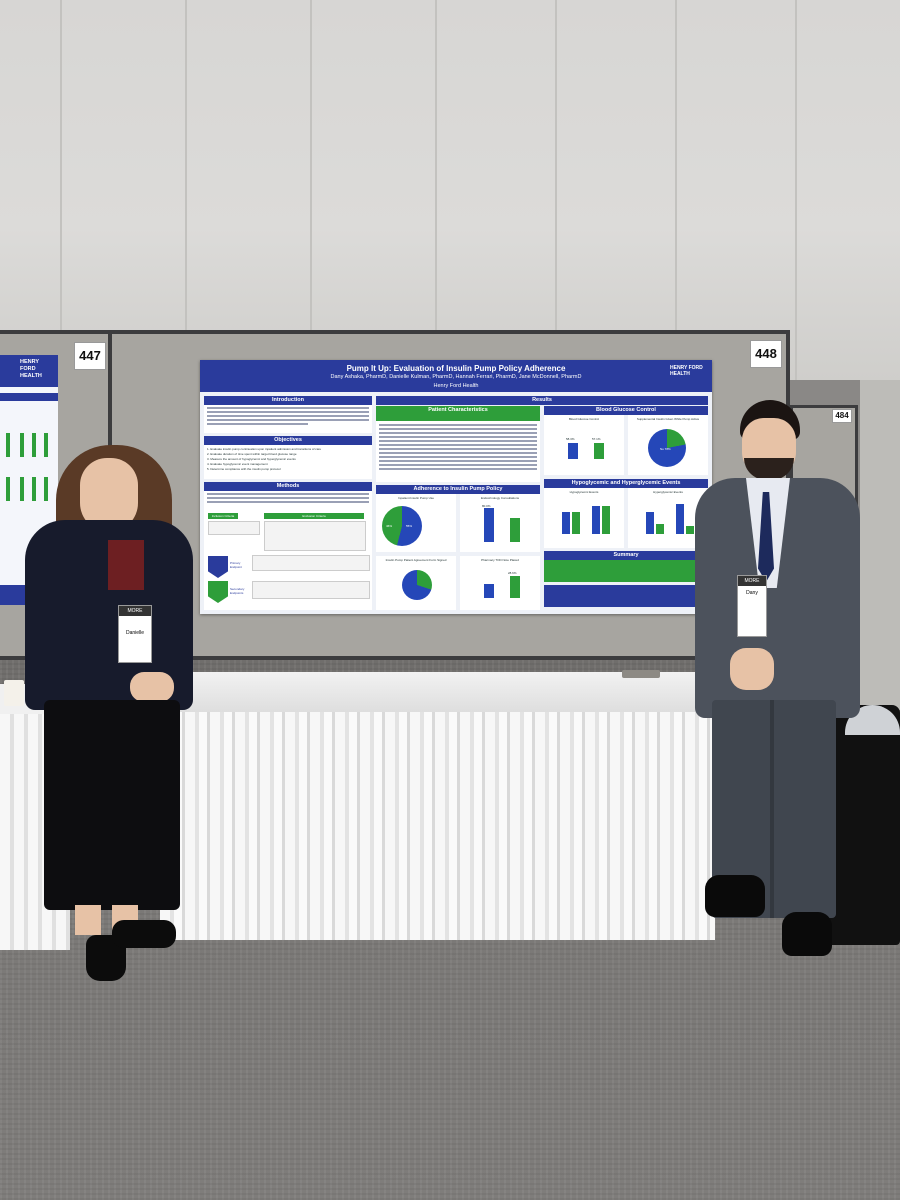 The width and height of the screenshot is (900, 1200). What do you see at coordinates (500, 498) in the screenshot?
I see `chart-title: Endocrinology Consultations` at bounding box center [500, 498].